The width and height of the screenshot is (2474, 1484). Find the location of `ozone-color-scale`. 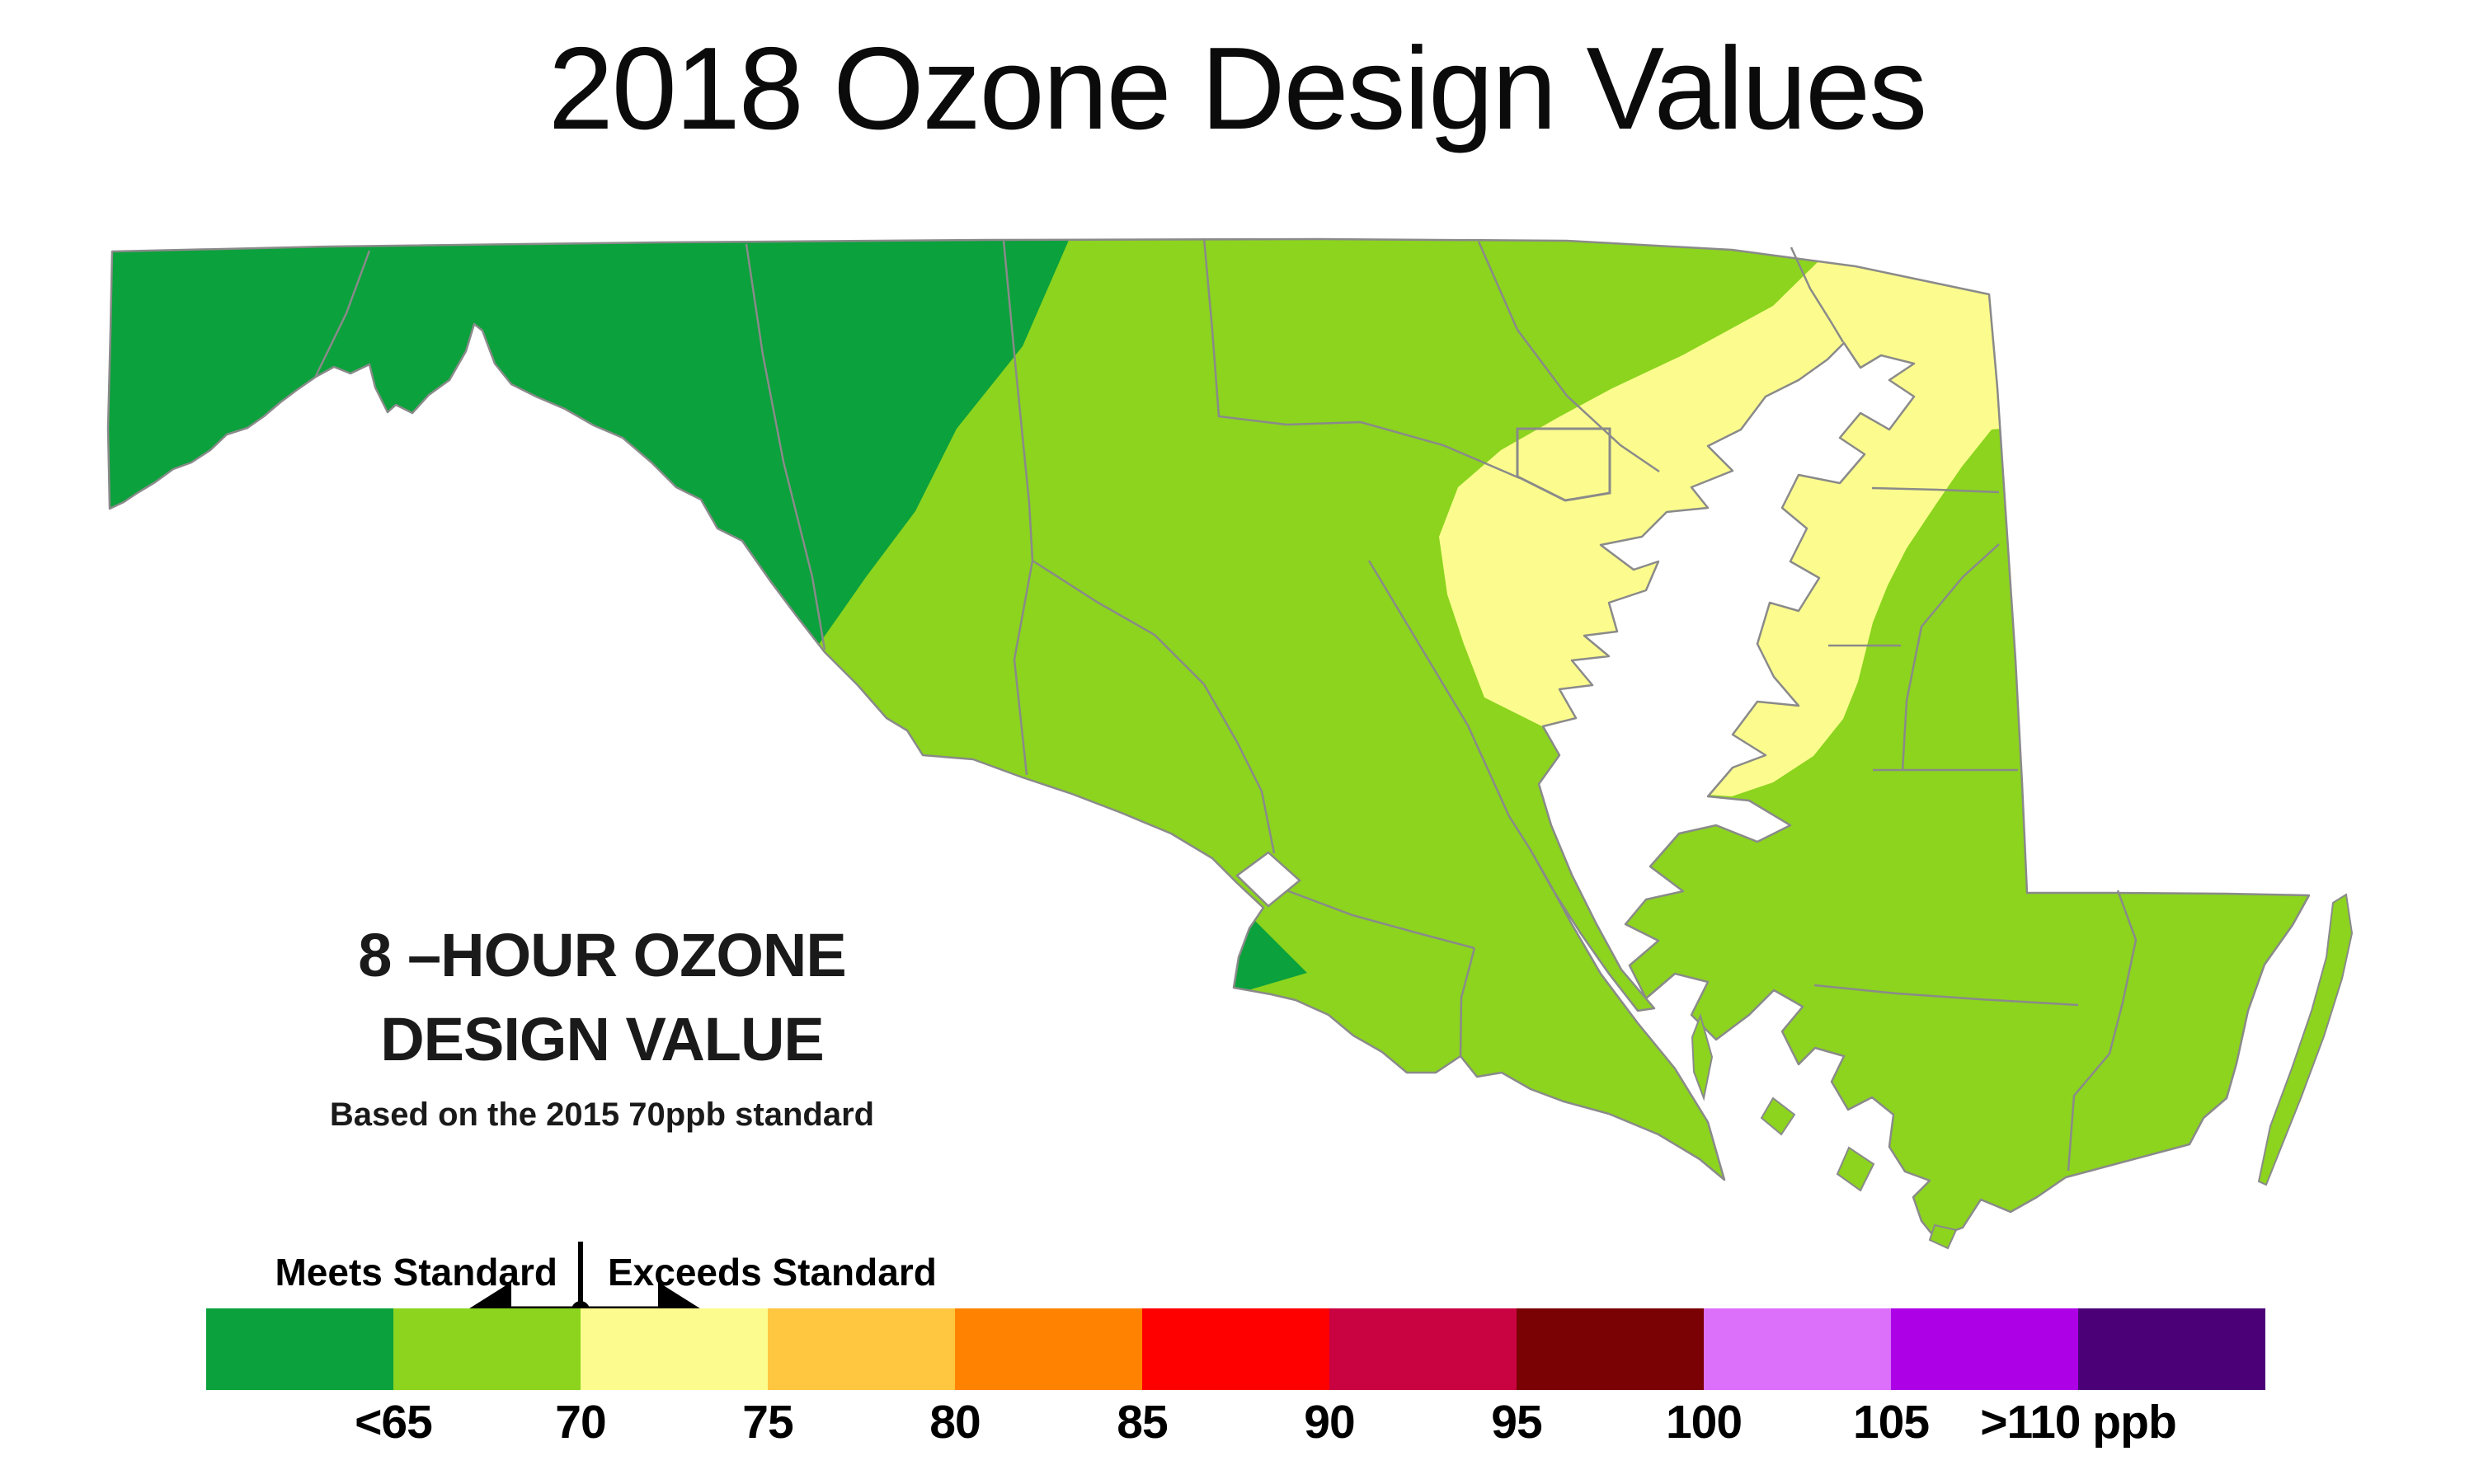

ozone-color-scale is located at coordinates (1235, 1349).